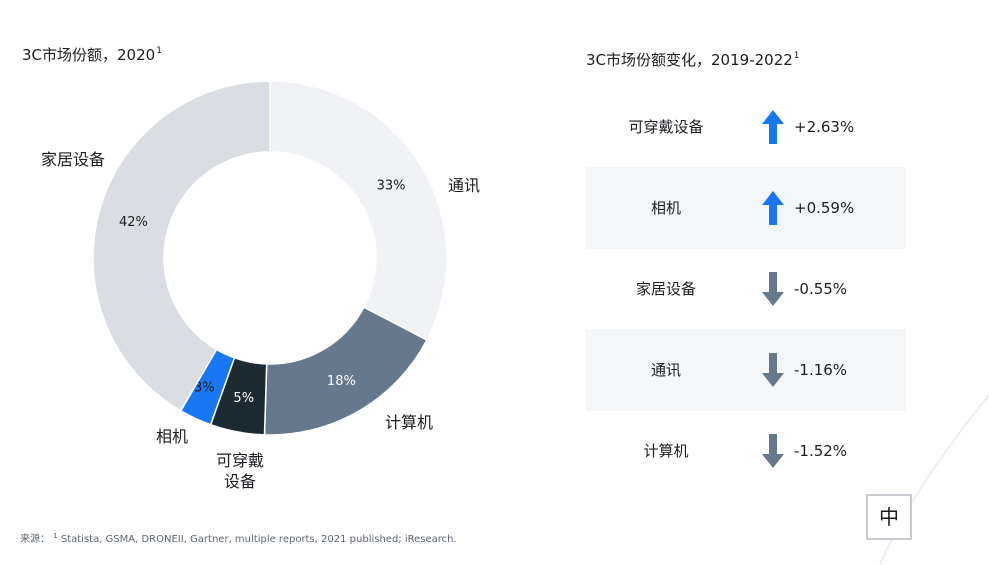 The width and height of the screenshot is (989, 565). Describe the element at coordinates (204, 387) in the screenshot. I see `slice-value-label: 3%` at that location.